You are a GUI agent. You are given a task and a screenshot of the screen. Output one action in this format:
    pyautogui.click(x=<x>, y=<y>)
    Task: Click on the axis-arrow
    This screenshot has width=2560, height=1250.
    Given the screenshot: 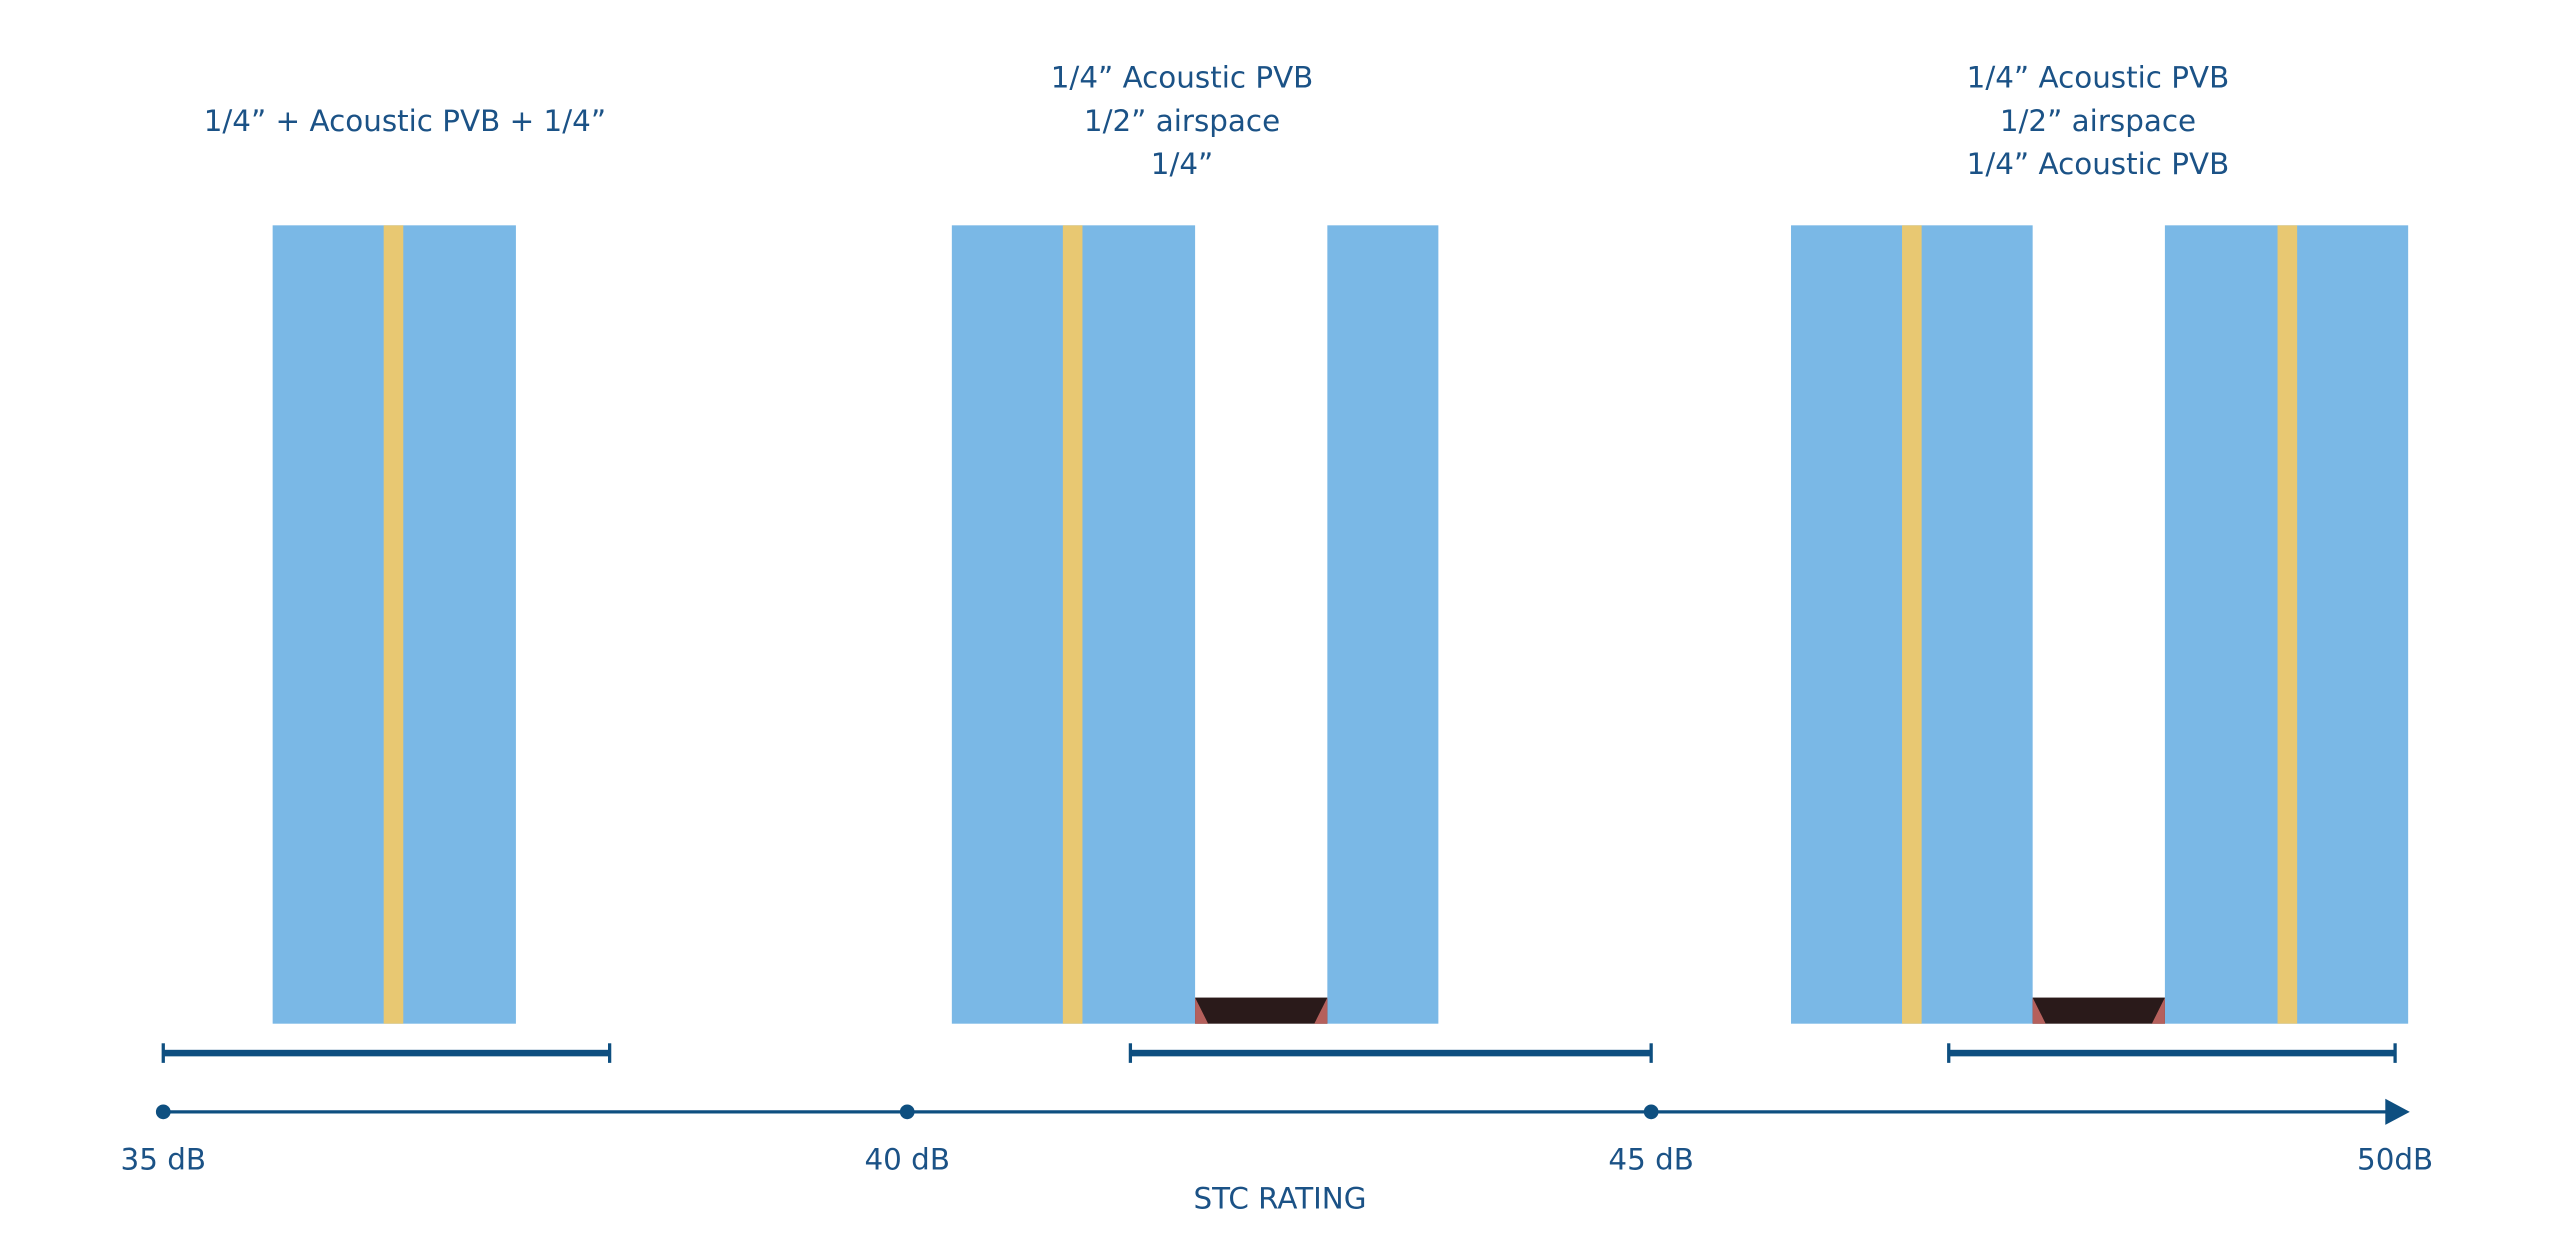 What is the action you would take?
    pyautogui.click(x=2397, y=1111)
    